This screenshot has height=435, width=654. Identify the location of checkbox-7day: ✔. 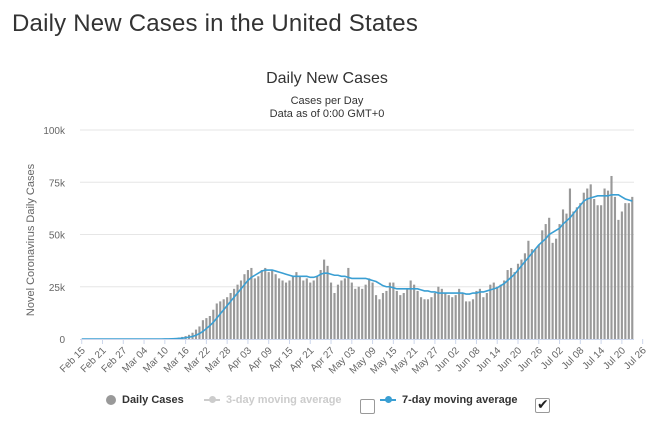
(542, 404).